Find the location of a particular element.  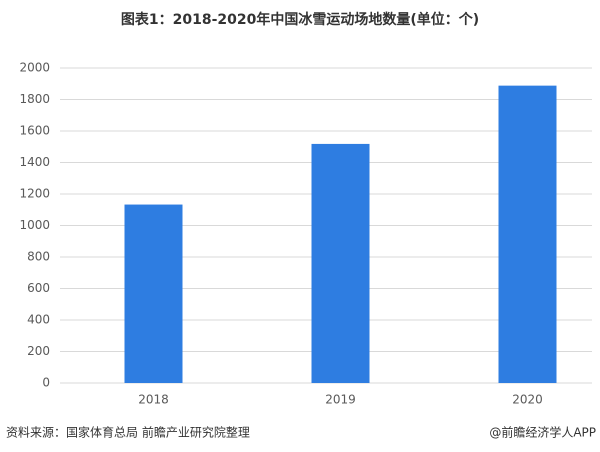

y-tick-label: 1200 is located at coordinates (34, 194).